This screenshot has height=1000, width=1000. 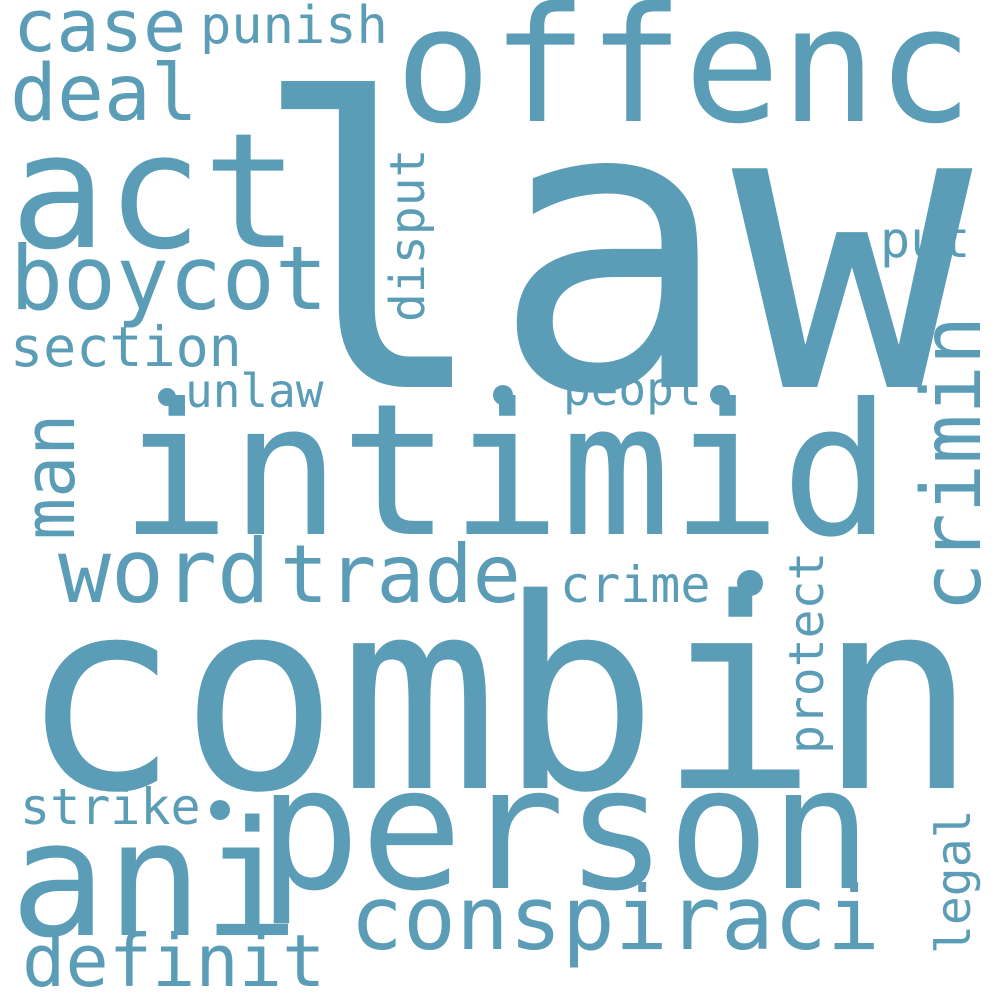 I want to click on word-person: person, so click(x=565, y=830).